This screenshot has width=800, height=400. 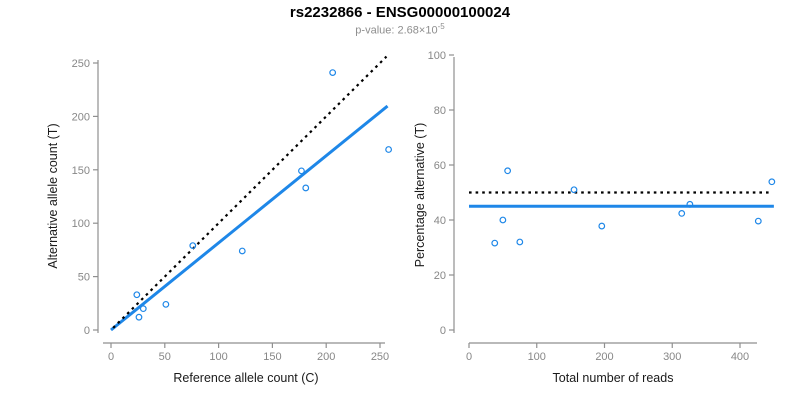 I want to click on x-tick-label: 300, so click(x=672, y=357).